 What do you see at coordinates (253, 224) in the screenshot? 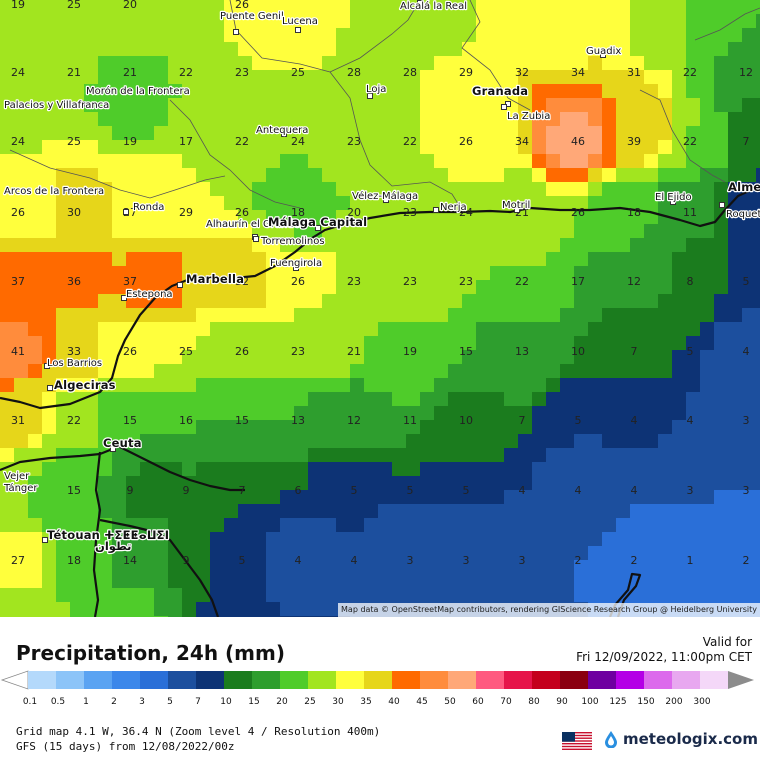
I see `city-label: Alhaurín el Grande` at bounding box center [253, 224].